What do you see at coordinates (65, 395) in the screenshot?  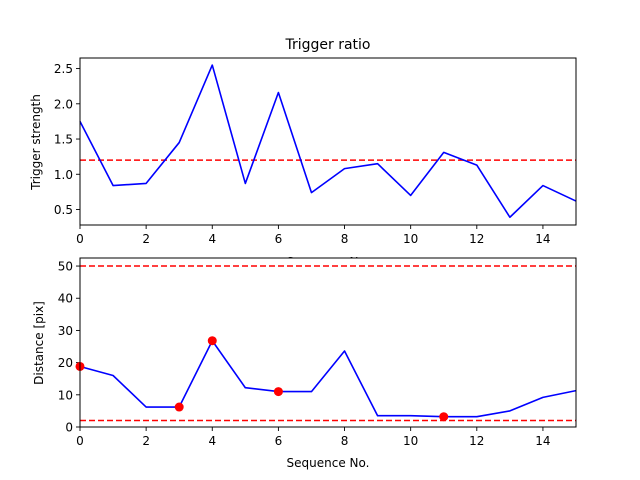 I see `y-tick-label: 10` at bounding box center [65, 395].